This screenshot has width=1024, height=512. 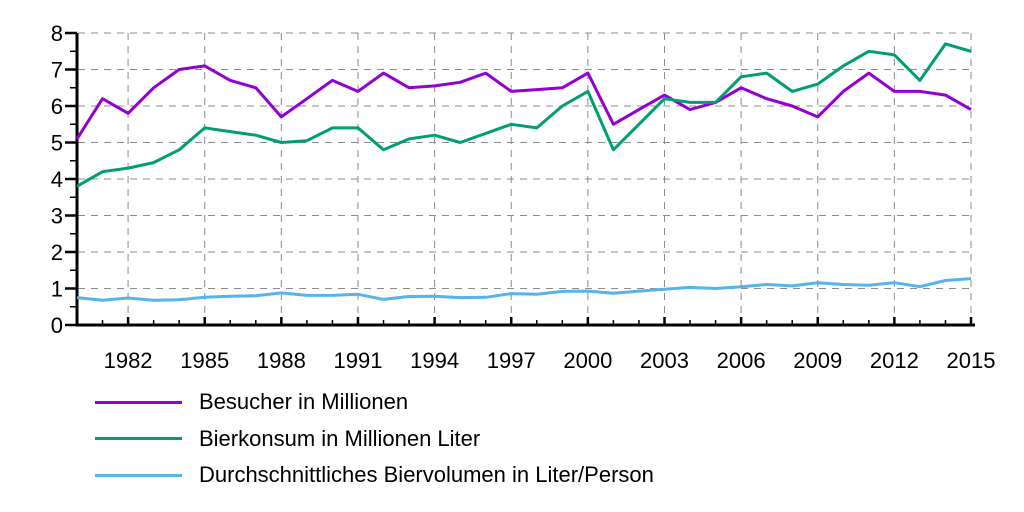 I want to click on x-tick-label-2009: 2009, so click(x=817, y=360).